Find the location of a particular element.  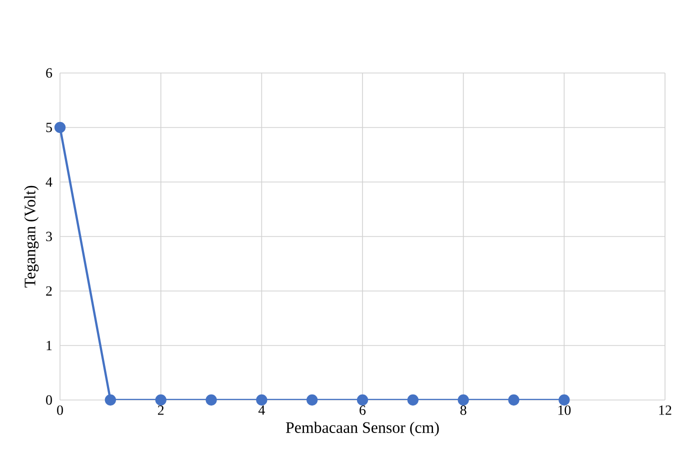

y-tick-label: 6 is located at coordinates (49, 73).